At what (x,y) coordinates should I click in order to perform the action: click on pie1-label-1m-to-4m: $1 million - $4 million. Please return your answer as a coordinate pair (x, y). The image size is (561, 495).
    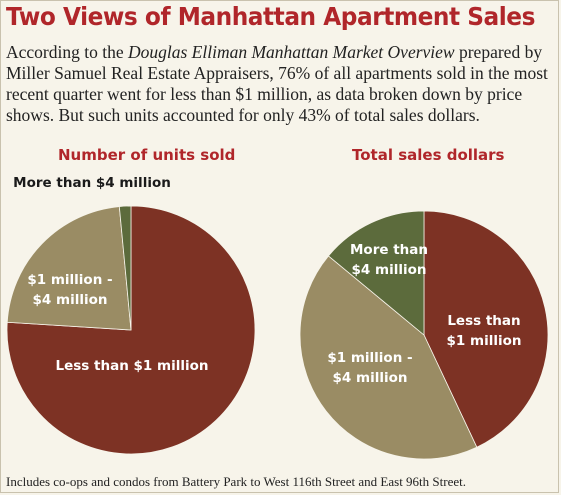
    Looking at the image, I should click on (369, 368).